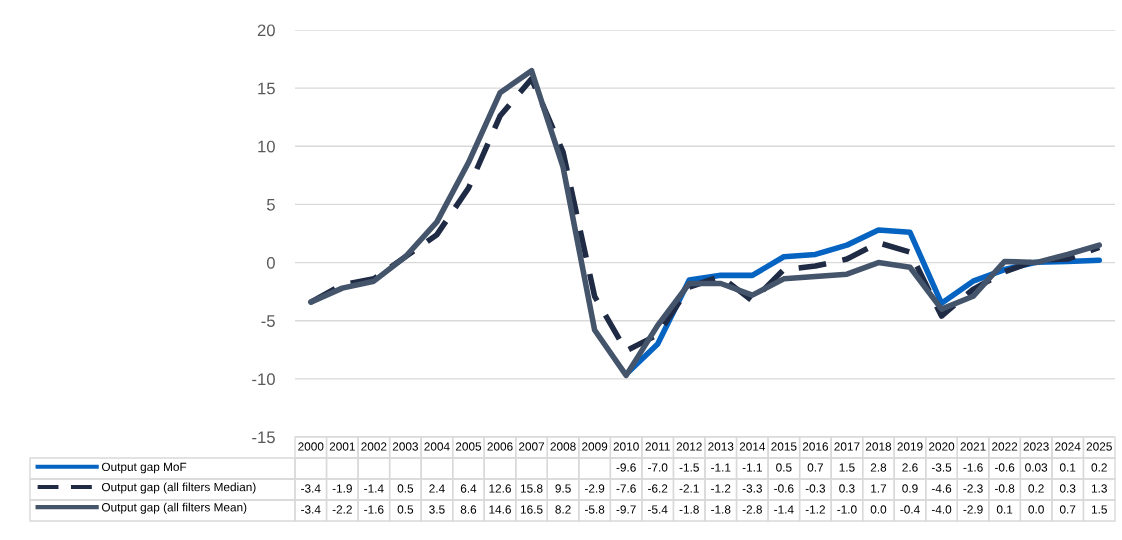  Describe the element at coordinates (266, 88) in the screenshot. I see `y-tick-label: 15` at that location.